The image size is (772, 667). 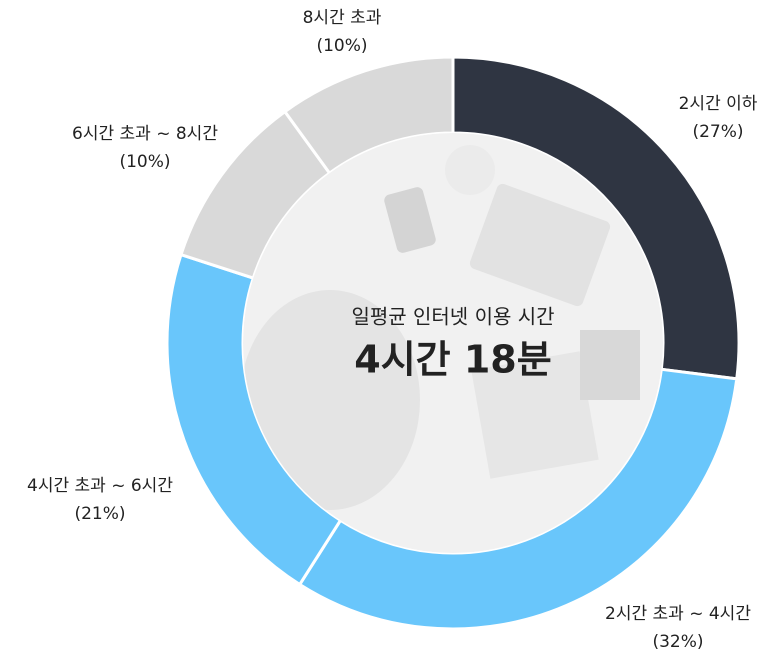 What do you see at coordinates (678, 614) in the screenshot?
I see `slice-label: 2시간 초과 ~ 4시간` at bounding box center [678, 614].